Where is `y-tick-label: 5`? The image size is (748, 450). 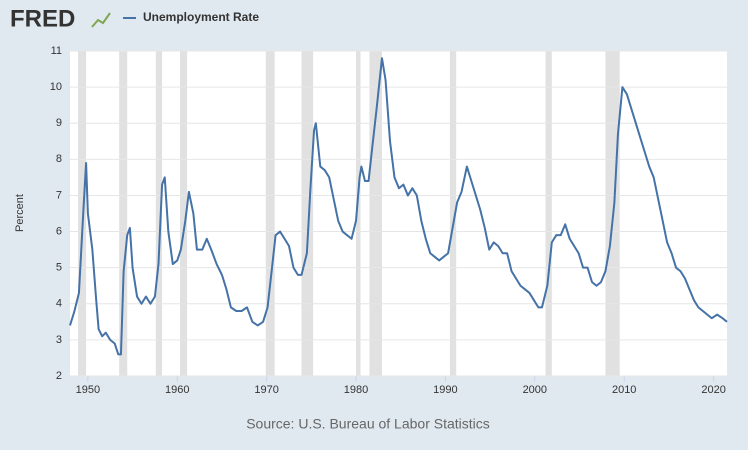
y-tick-label: 5 is located at coordinates (59, 268).